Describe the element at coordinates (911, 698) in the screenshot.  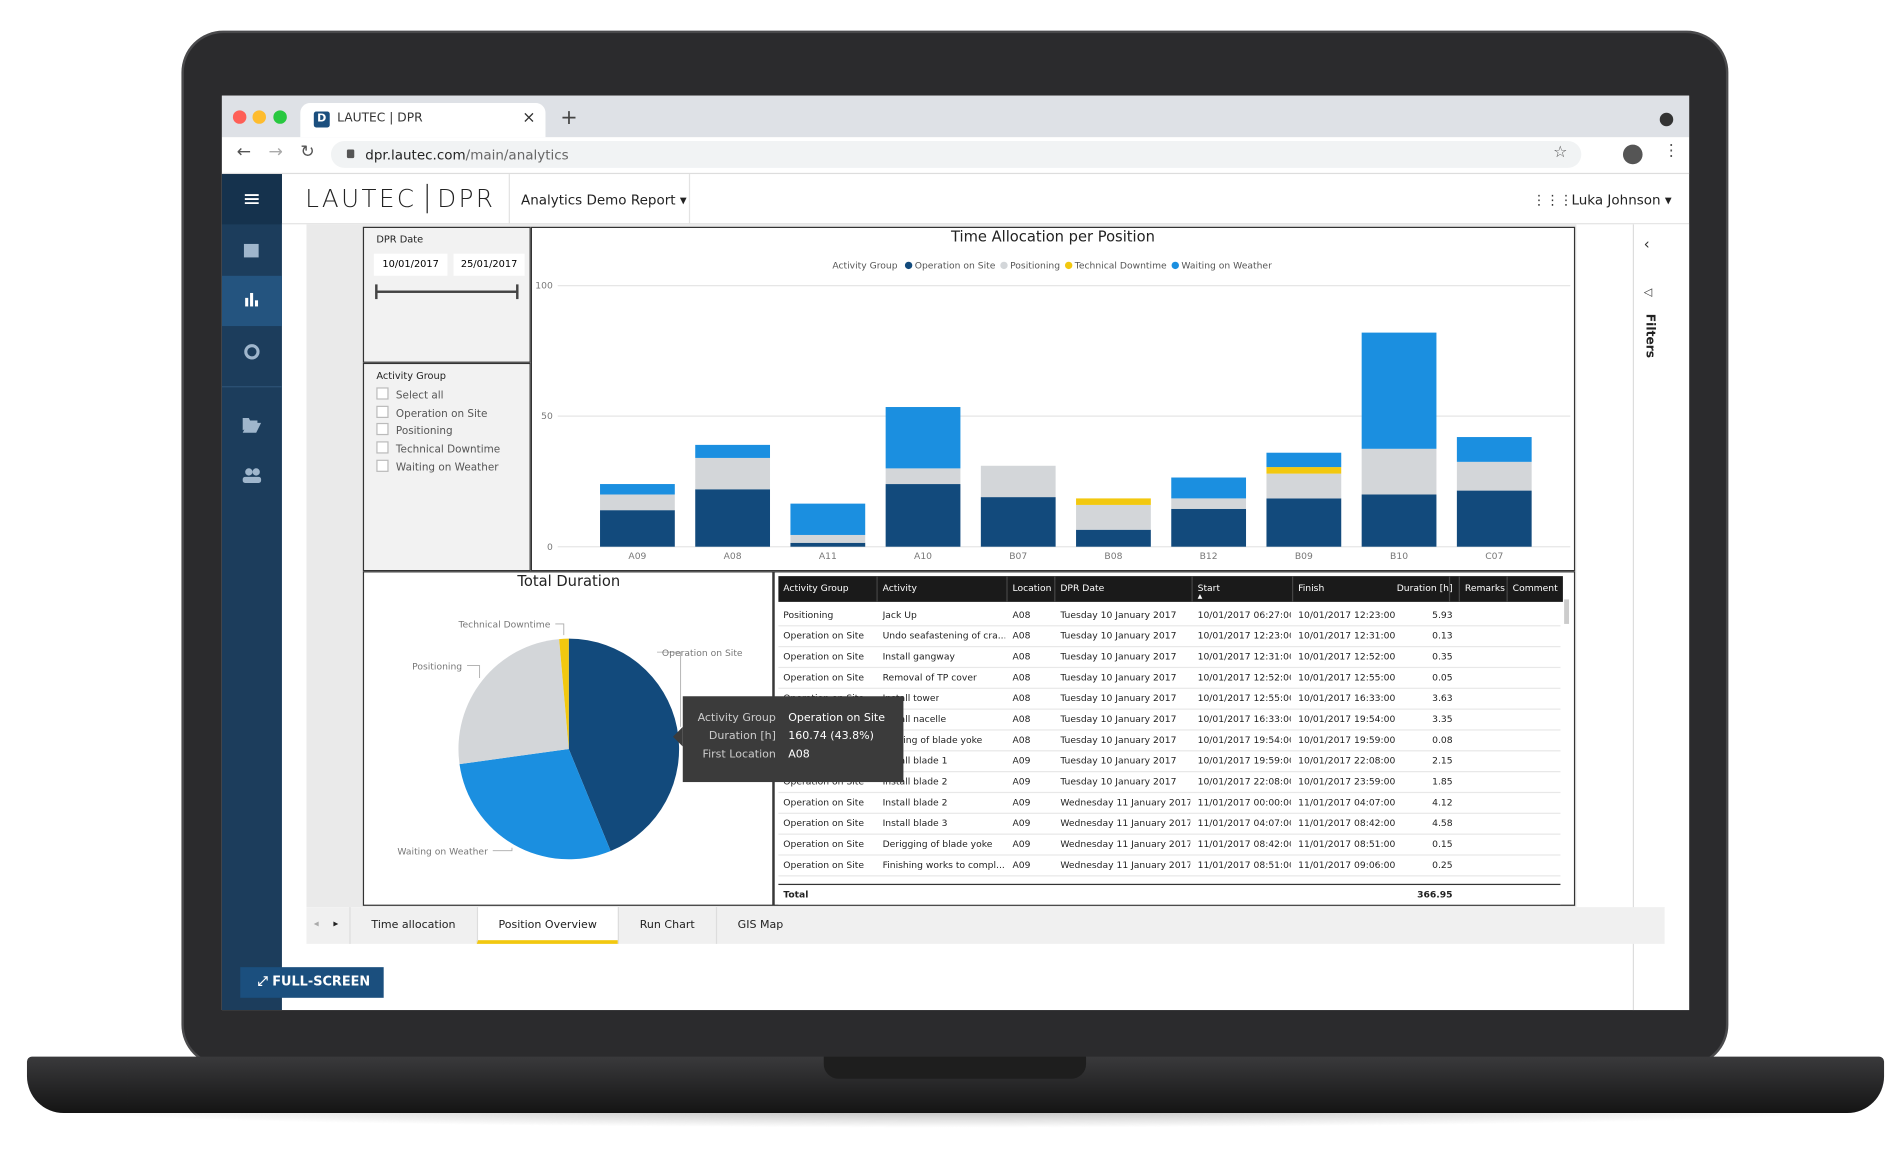
I see `table-cell: Install tower` at that location.